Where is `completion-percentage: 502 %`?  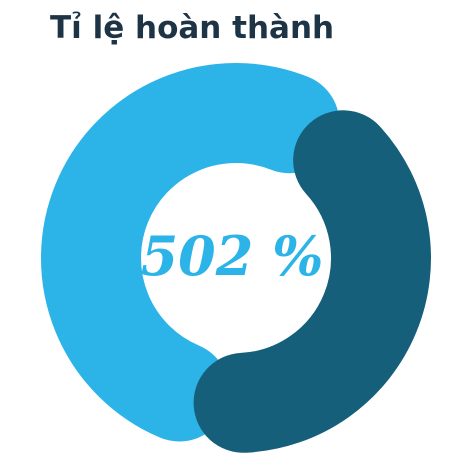 completion-percentage: 502 % is located at coordinates (232, 256).